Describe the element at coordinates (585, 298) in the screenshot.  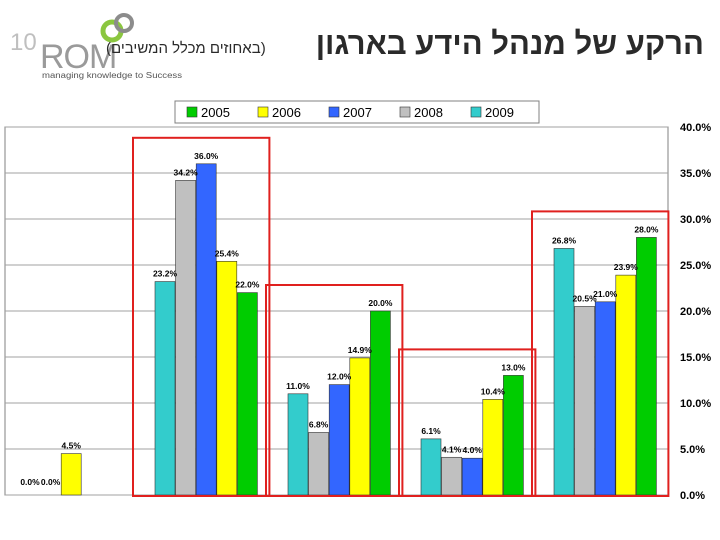
I see `data-label: 20.5%` at that location.